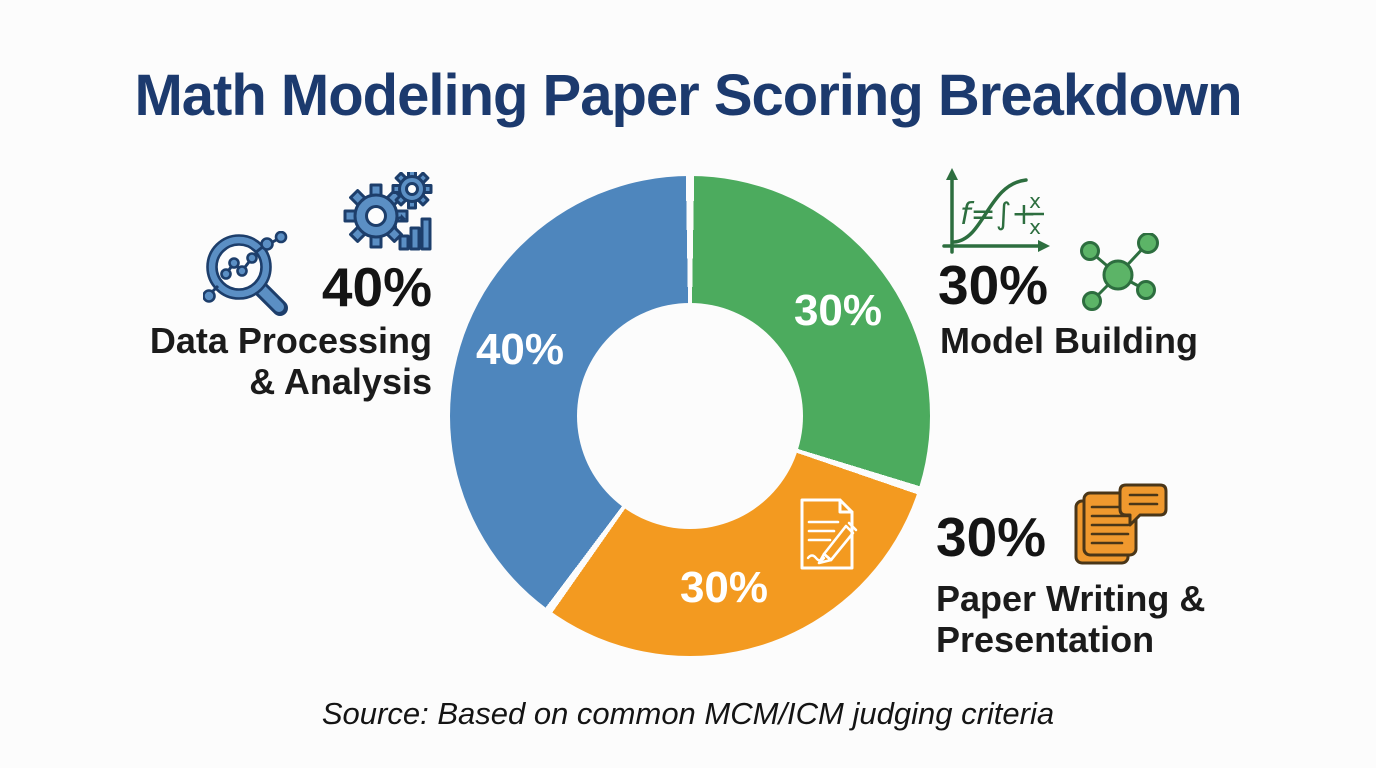 Image resolution: width=1376 pixels, height=768 pixels. What do you see at coordinates (1045, 639) in the screenshot?
I see `label-paper-writing-line2: Presentation` at bounding box center [1045, 639].